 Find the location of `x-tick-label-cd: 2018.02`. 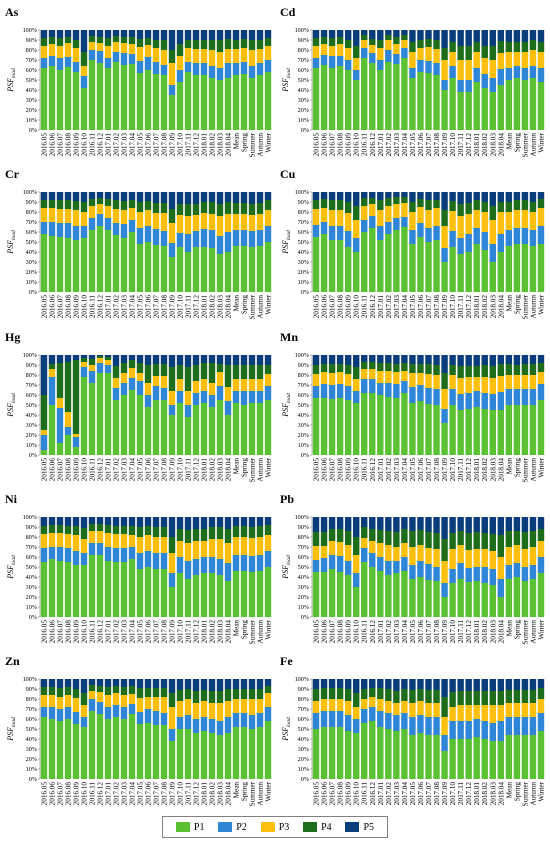

x-tick-label-cd: 2018.02 is located at coordinates (485, 145).